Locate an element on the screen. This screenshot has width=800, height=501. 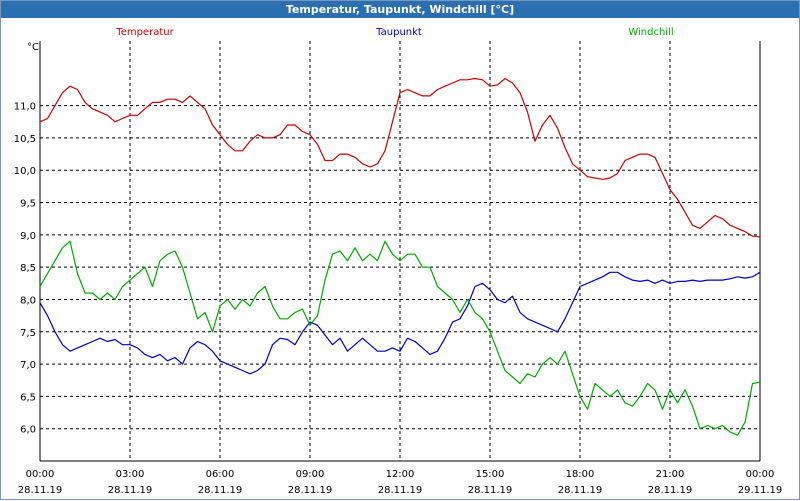
x-tick-time: 21:00 is located at coordinates (670, 474).